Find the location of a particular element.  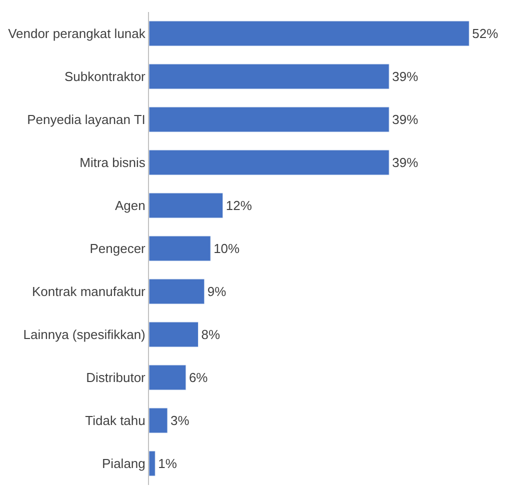

y-tick-label: Distributor is located at coordinates (116, 378).